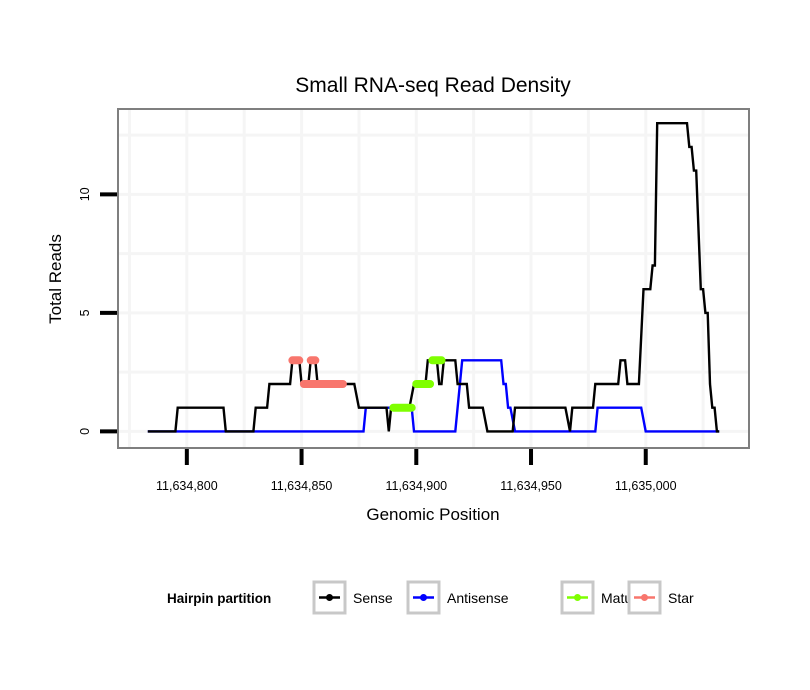  Describe the element at coordinates (219, 598) in the screenshot. I see `legend-title: Hairpin partition` at that location.